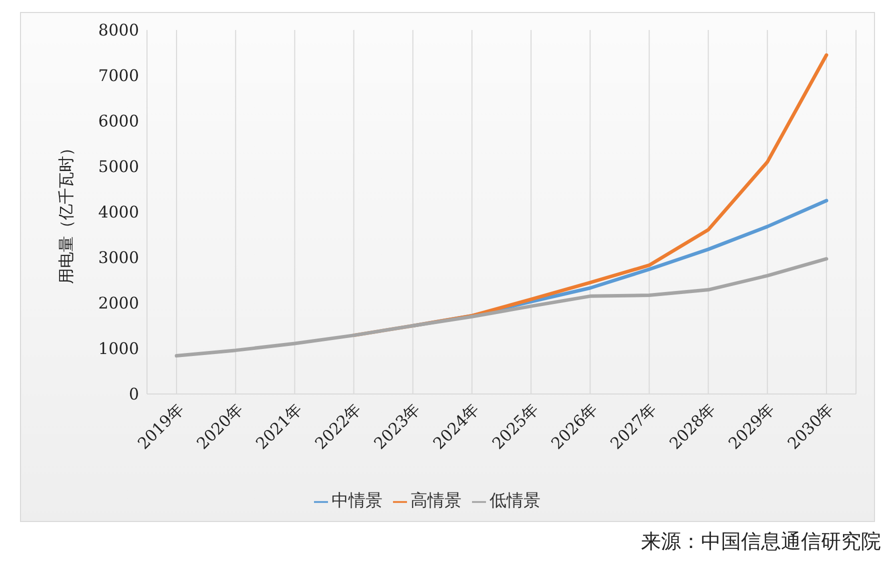  What do you see at coordinates (118, 348) in the screenshot?
I see `y-tick-label: 1000` at bounding box center [118, 348].